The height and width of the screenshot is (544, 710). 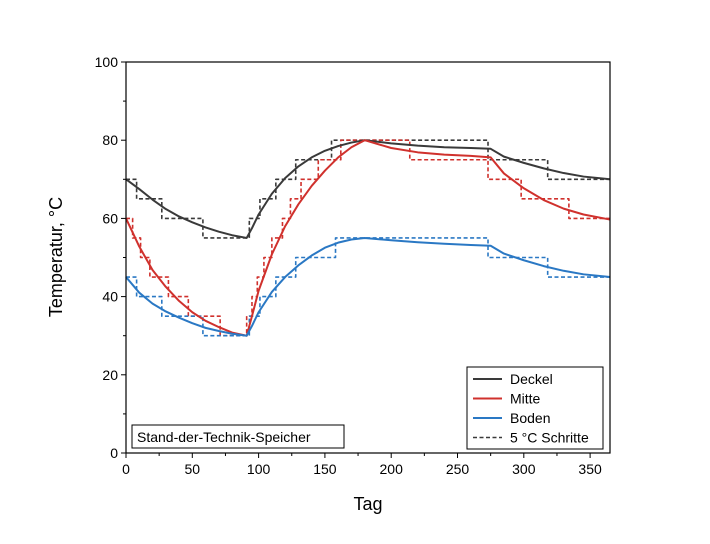 What do you see at coordinates (224, 437) in the screenshot?
I see `annotation-label: Stand-der-Technik-Speicher` at bounding box center [224, 437].